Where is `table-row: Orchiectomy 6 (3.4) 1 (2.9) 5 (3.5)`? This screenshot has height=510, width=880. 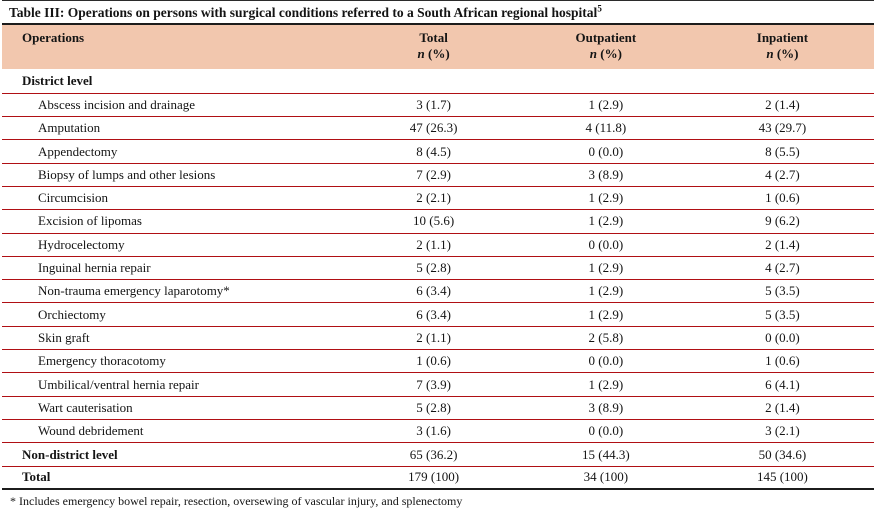 table-row: Orchiectomy 6 (3.4) 1 (2.9) 5 (3.5) is located at coordinates (438, 313).